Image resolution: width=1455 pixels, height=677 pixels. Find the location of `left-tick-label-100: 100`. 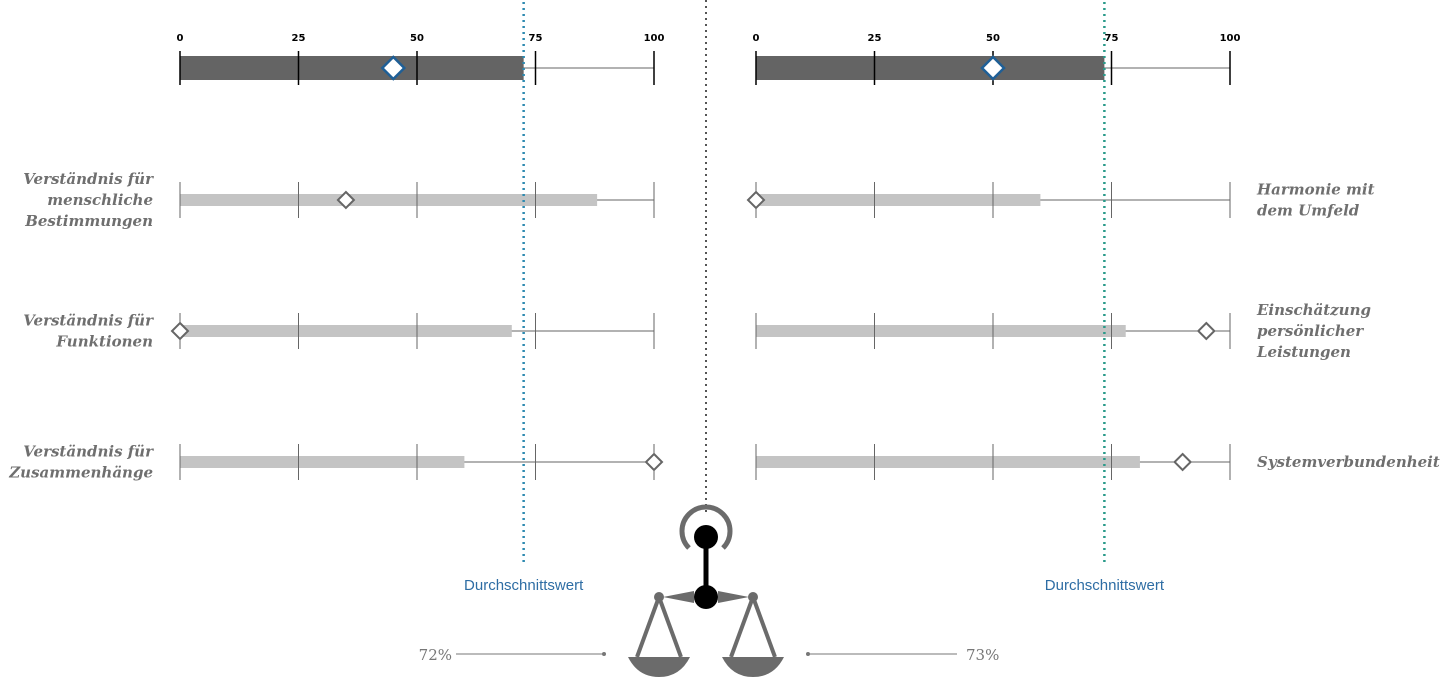

left-tick-label-100: 100 is located at coordinates (654, 38).